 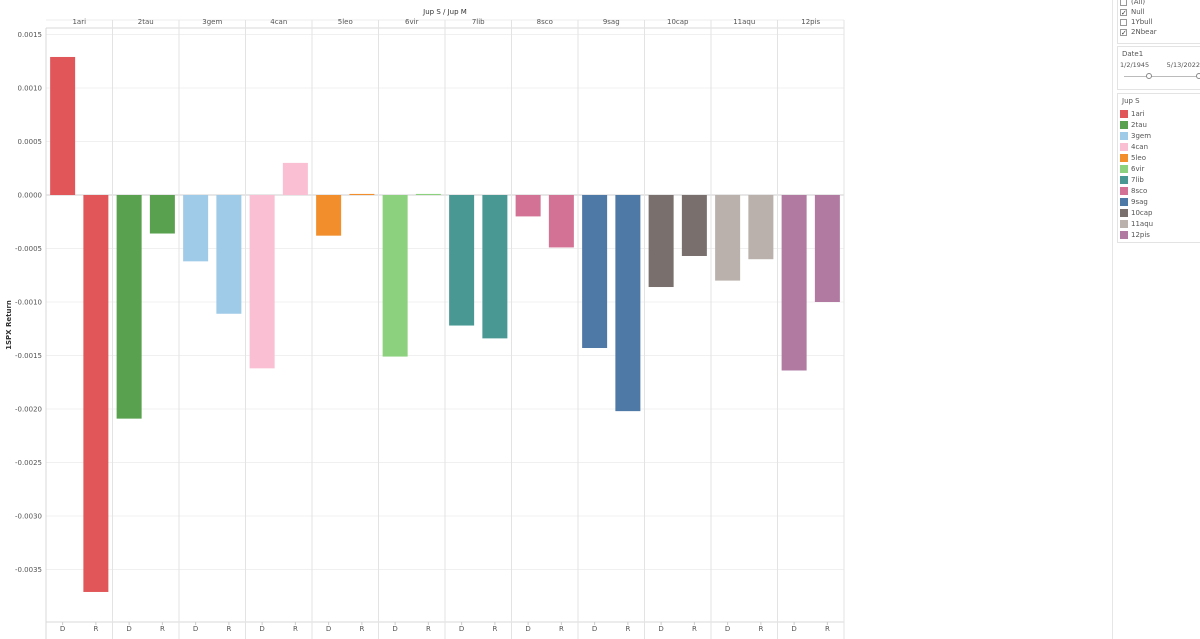 I want to click on legend-item-label: 2tau, so click(x=1139, y=124).